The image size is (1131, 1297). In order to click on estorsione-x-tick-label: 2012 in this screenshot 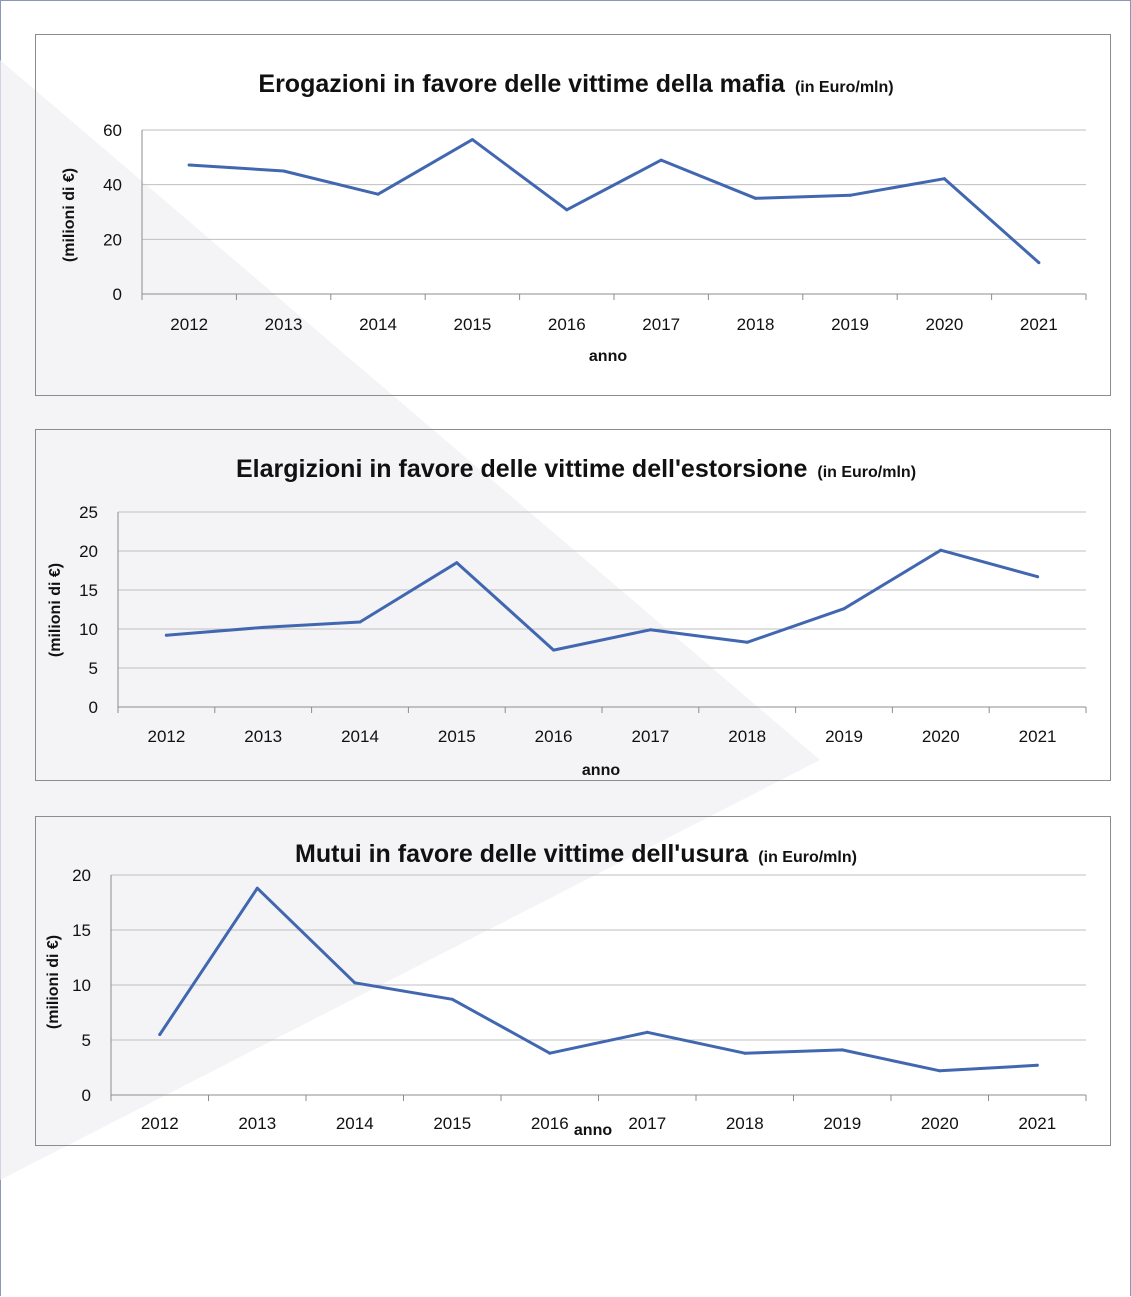, I will do `click(166, 736)`.